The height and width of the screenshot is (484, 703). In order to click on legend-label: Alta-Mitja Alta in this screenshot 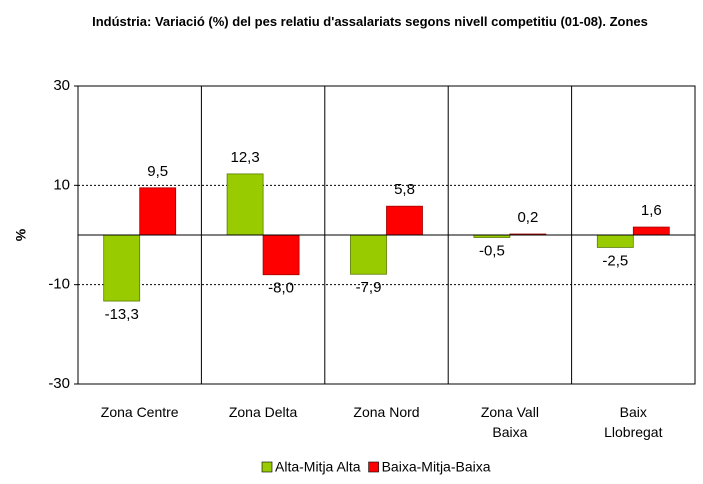, I will do `click(318, 467)`.